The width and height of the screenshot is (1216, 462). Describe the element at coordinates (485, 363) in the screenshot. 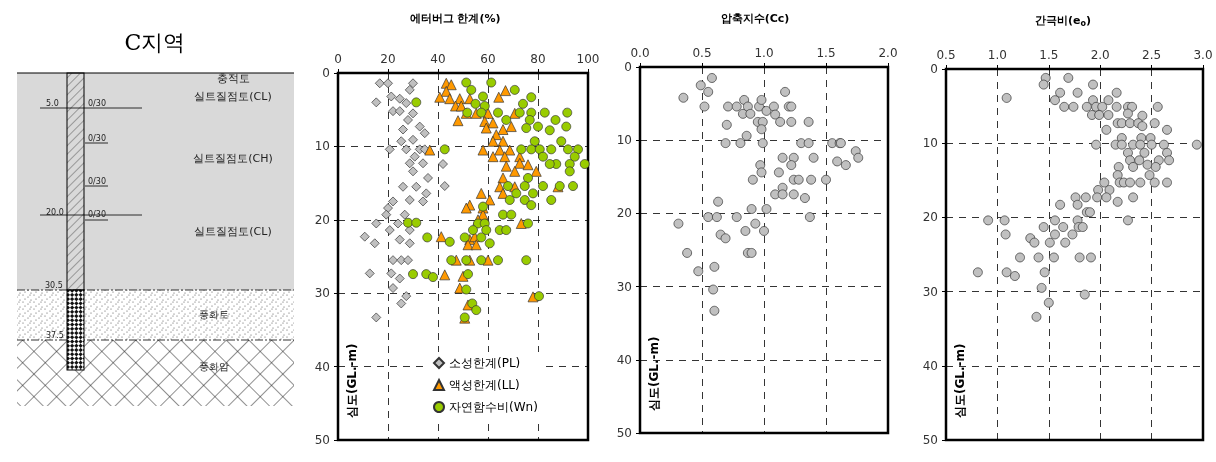

I see `legend-label: 소성한계(PL)` at that location.